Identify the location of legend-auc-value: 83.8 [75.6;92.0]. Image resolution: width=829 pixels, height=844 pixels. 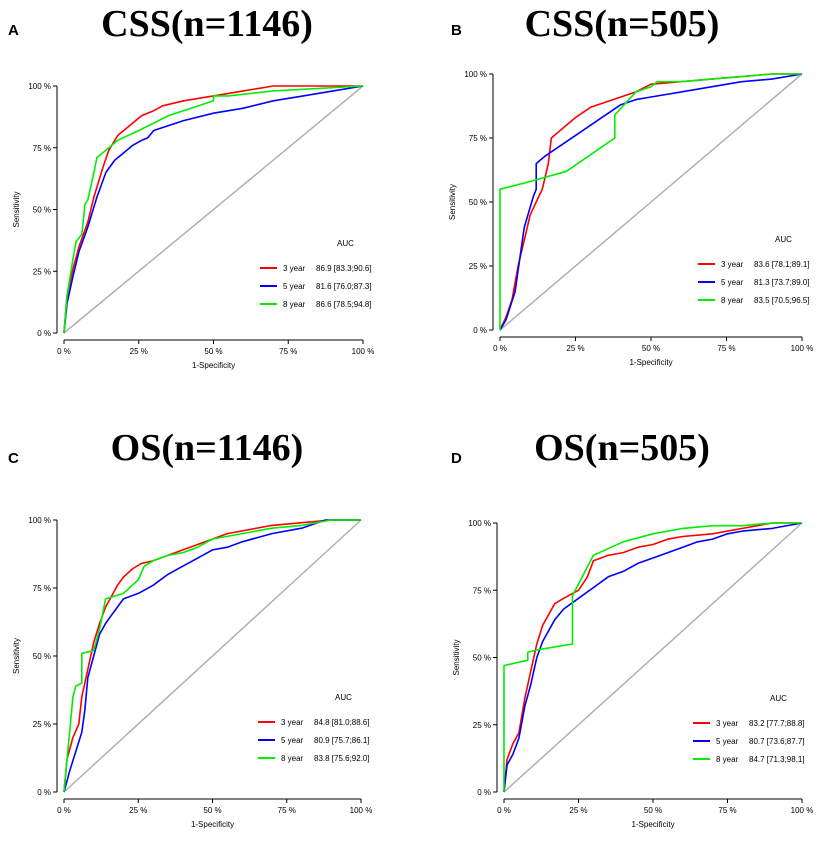
(342, 758).